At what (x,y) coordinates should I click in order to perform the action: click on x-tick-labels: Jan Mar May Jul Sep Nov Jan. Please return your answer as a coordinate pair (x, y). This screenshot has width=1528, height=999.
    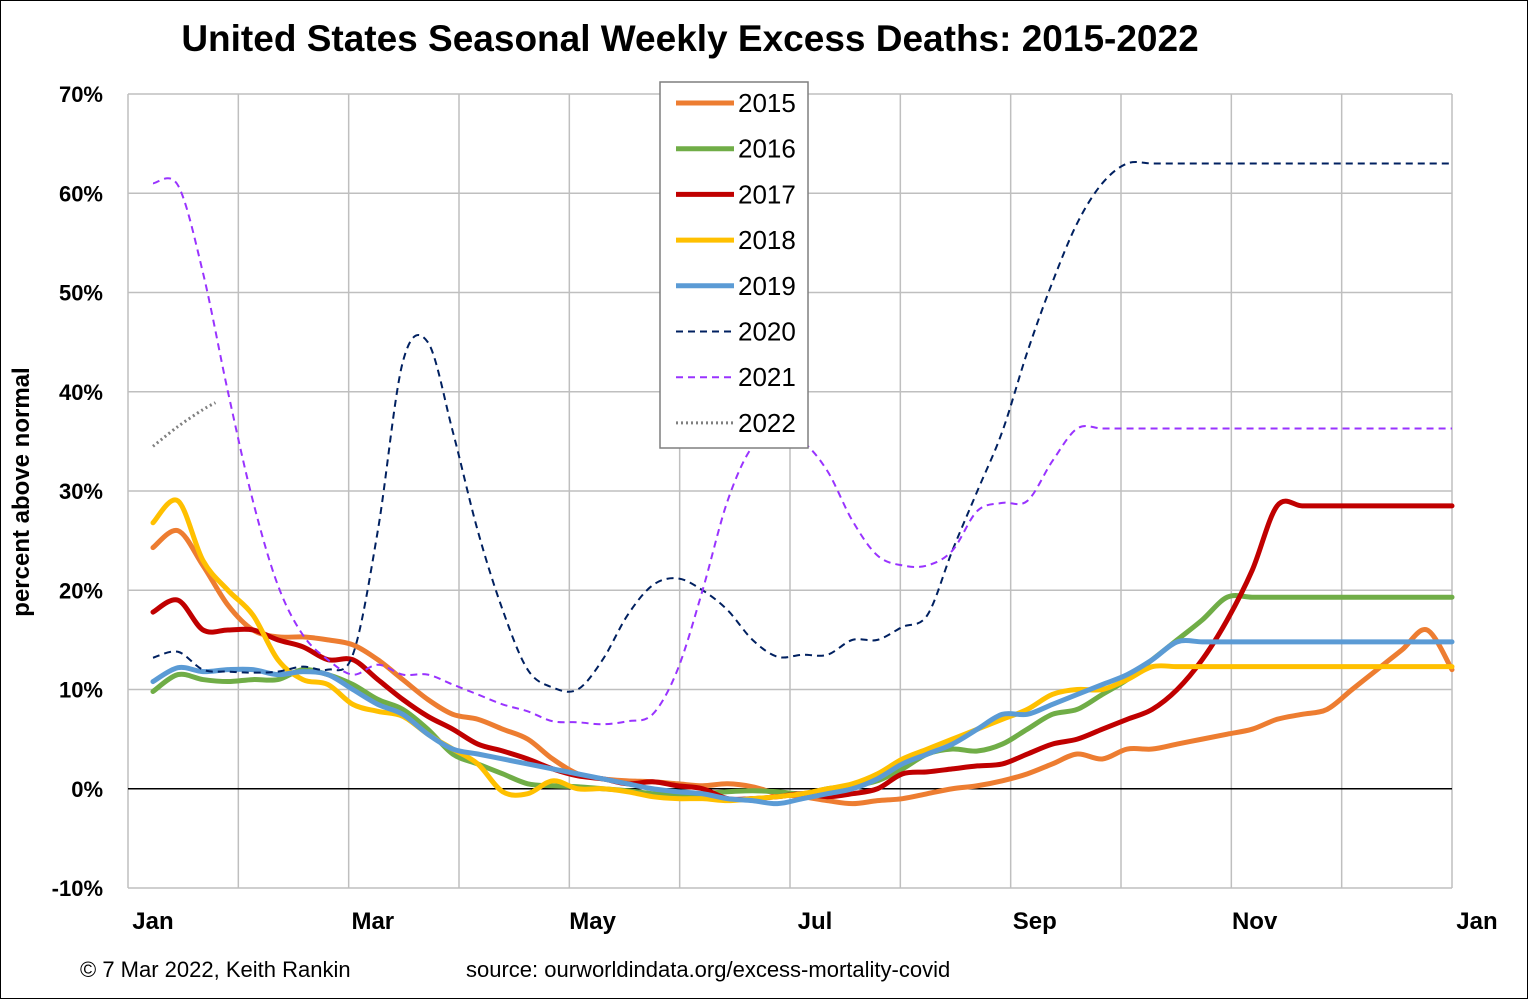
    Looking at the image, I should click on (814, 921).